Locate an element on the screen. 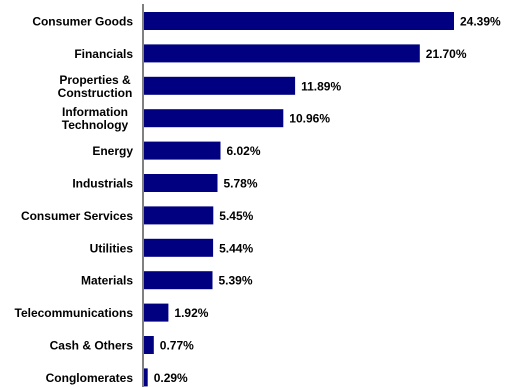 This screenshot has height=387, width=506. category-label-4: Energy is located at coordinates (112, 151).